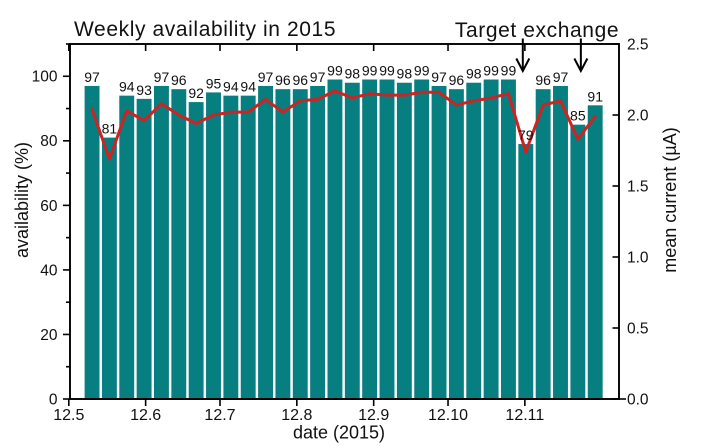 The height and width of the screenshot is (446, 728). I want to click on x-tick-label: 12.7, so click(219, 415).